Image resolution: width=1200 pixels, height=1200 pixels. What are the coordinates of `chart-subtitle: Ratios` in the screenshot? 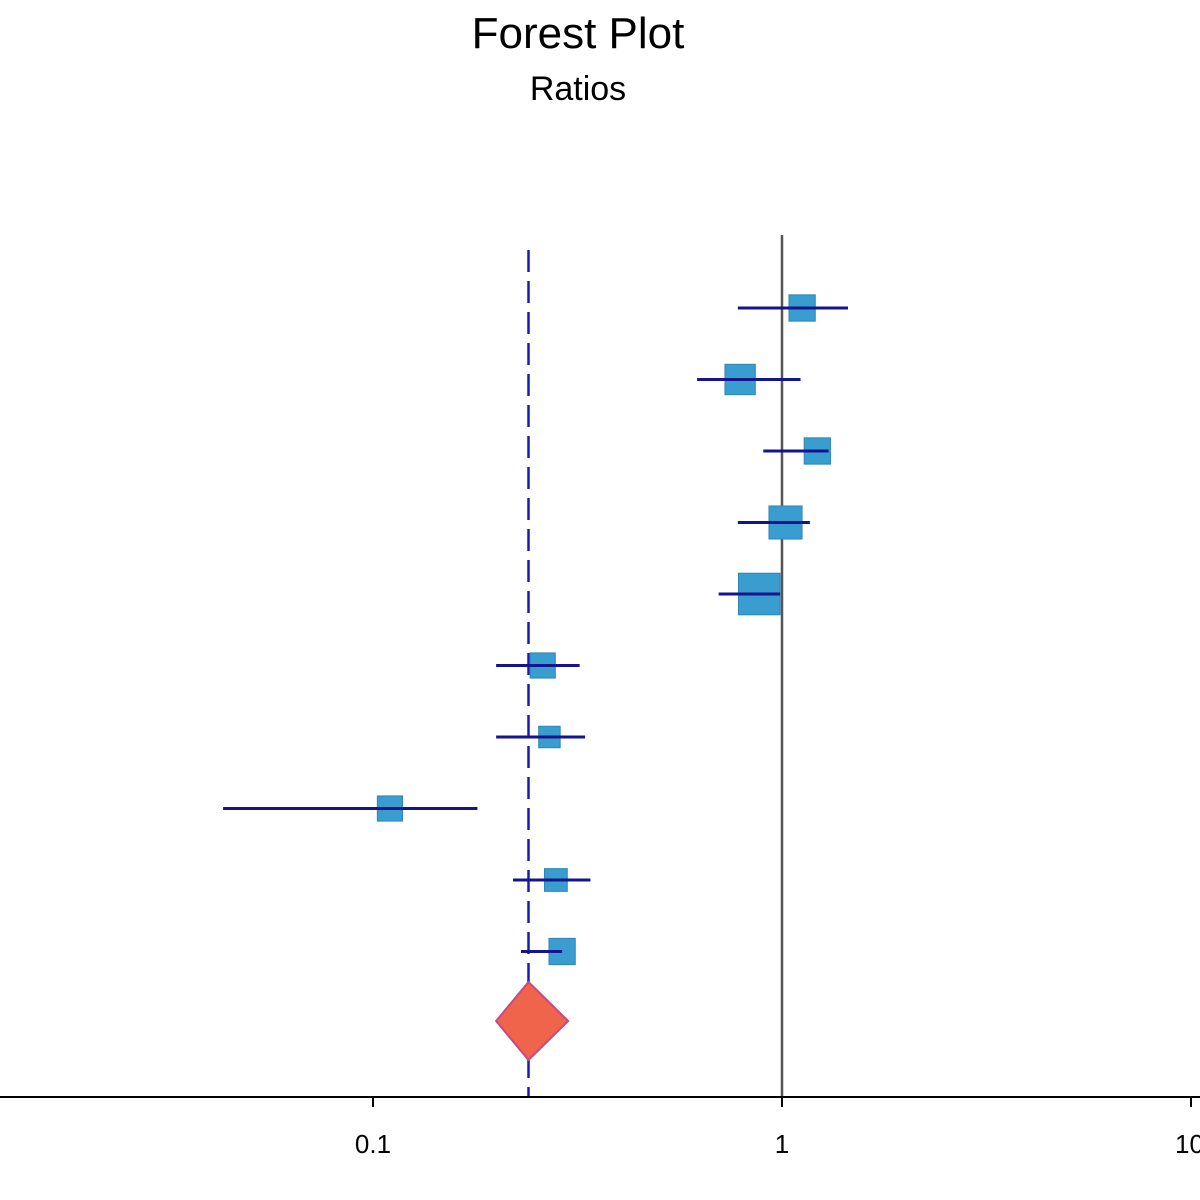 It's located at (578, 89).